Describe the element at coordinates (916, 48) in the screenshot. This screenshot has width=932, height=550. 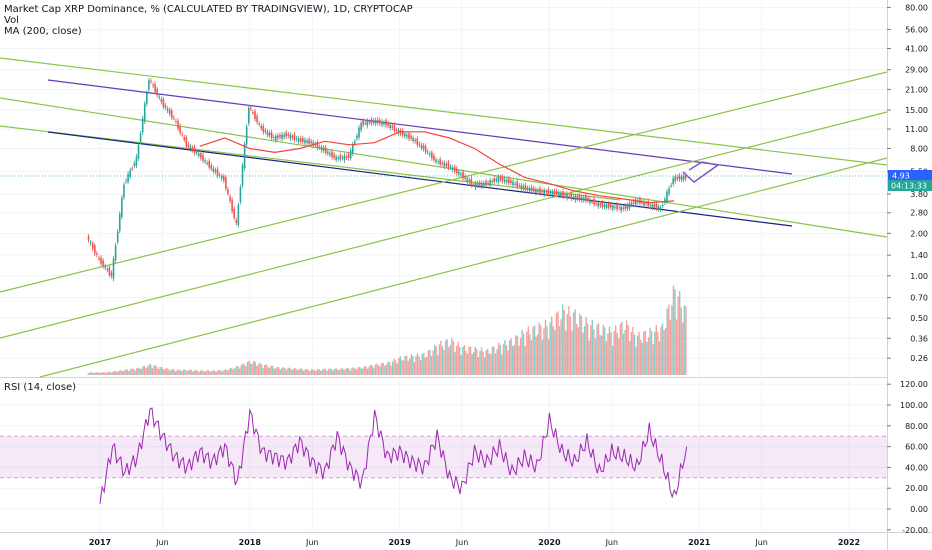
I see `price-tick-label: 41.00` at that location.